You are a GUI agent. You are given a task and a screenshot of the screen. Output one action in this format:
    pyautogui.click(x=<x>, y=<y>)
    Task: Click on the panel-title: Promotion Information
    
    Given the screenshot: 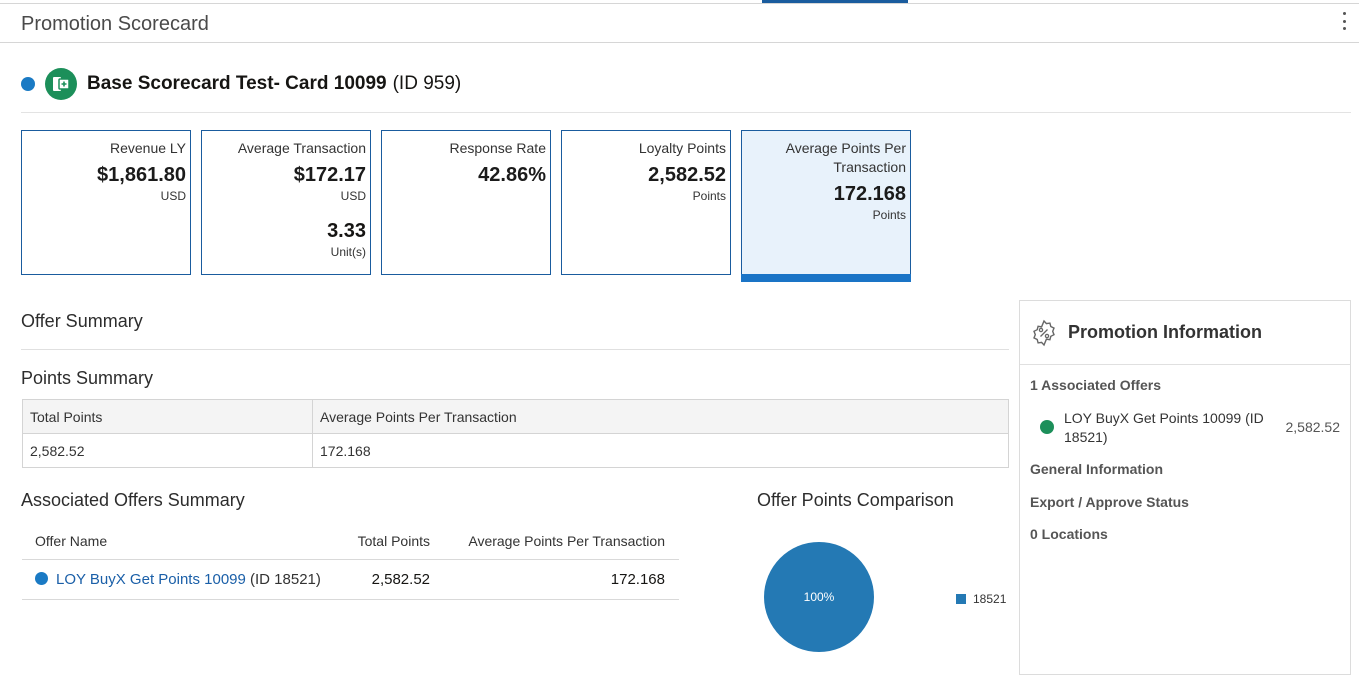 What is the action you would take?
    pyautogui.click(x=1165, y=332)
    